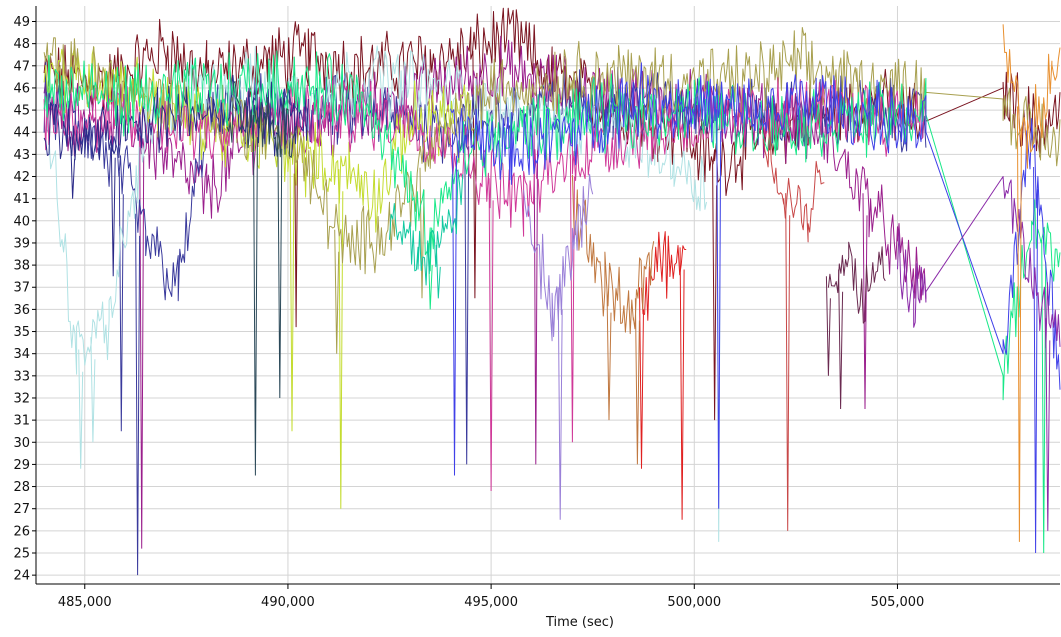 Image resolution: width=1061 pixels, height=637 pixels. What do you see at coordinates (85, 602) in the screenshot?
I see `x-tick-label: 485,000` at bounding box center [85, 602].